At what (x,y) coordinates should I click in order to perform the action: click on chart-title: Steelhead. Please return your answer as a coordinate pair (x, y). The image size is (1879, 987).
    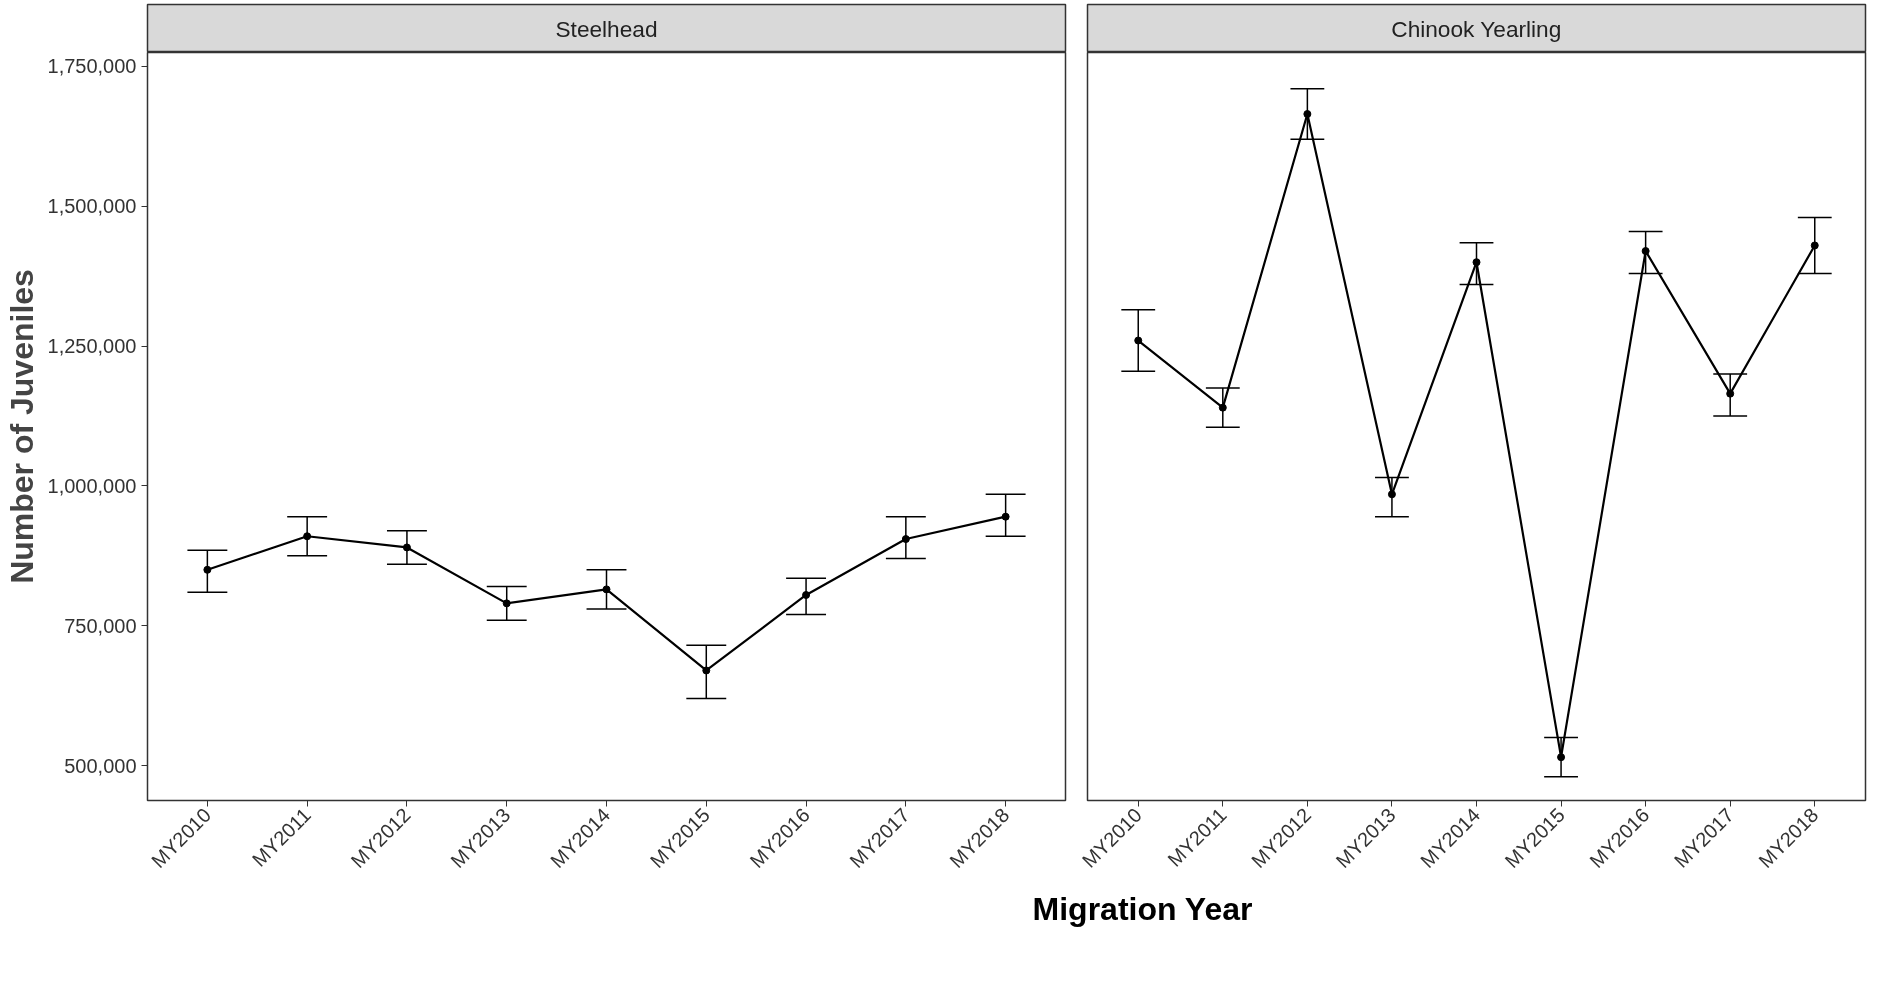
    Looking at the image, I should click on (606, 28).